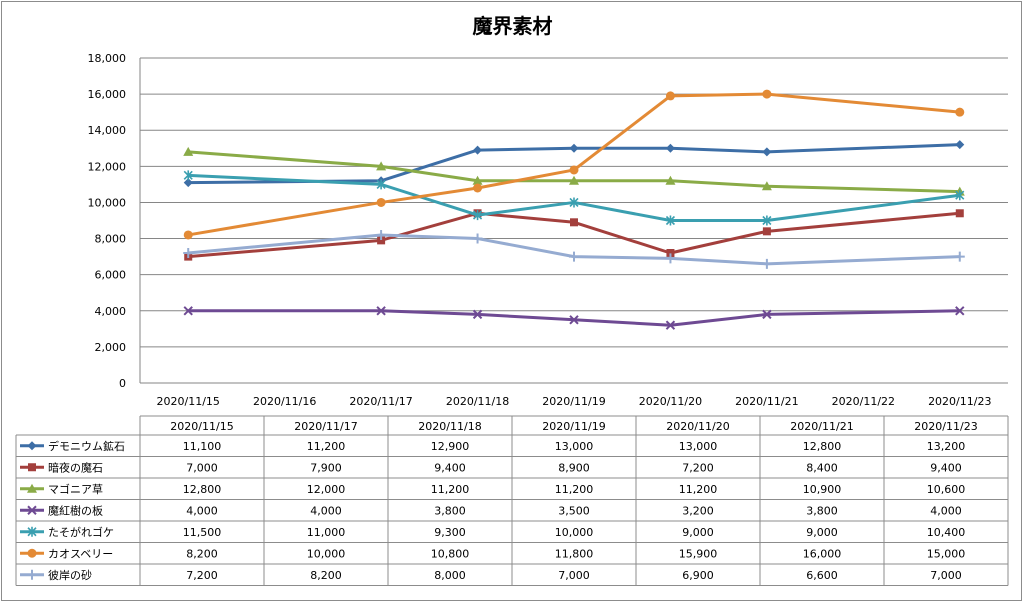 Image resolution: width=1025 pixels, height=604 pixels. What do you see at coordinates (107, 58) in the screenshot?
I see `y-tick-label: 18,000` at bounding box center [107, 58].